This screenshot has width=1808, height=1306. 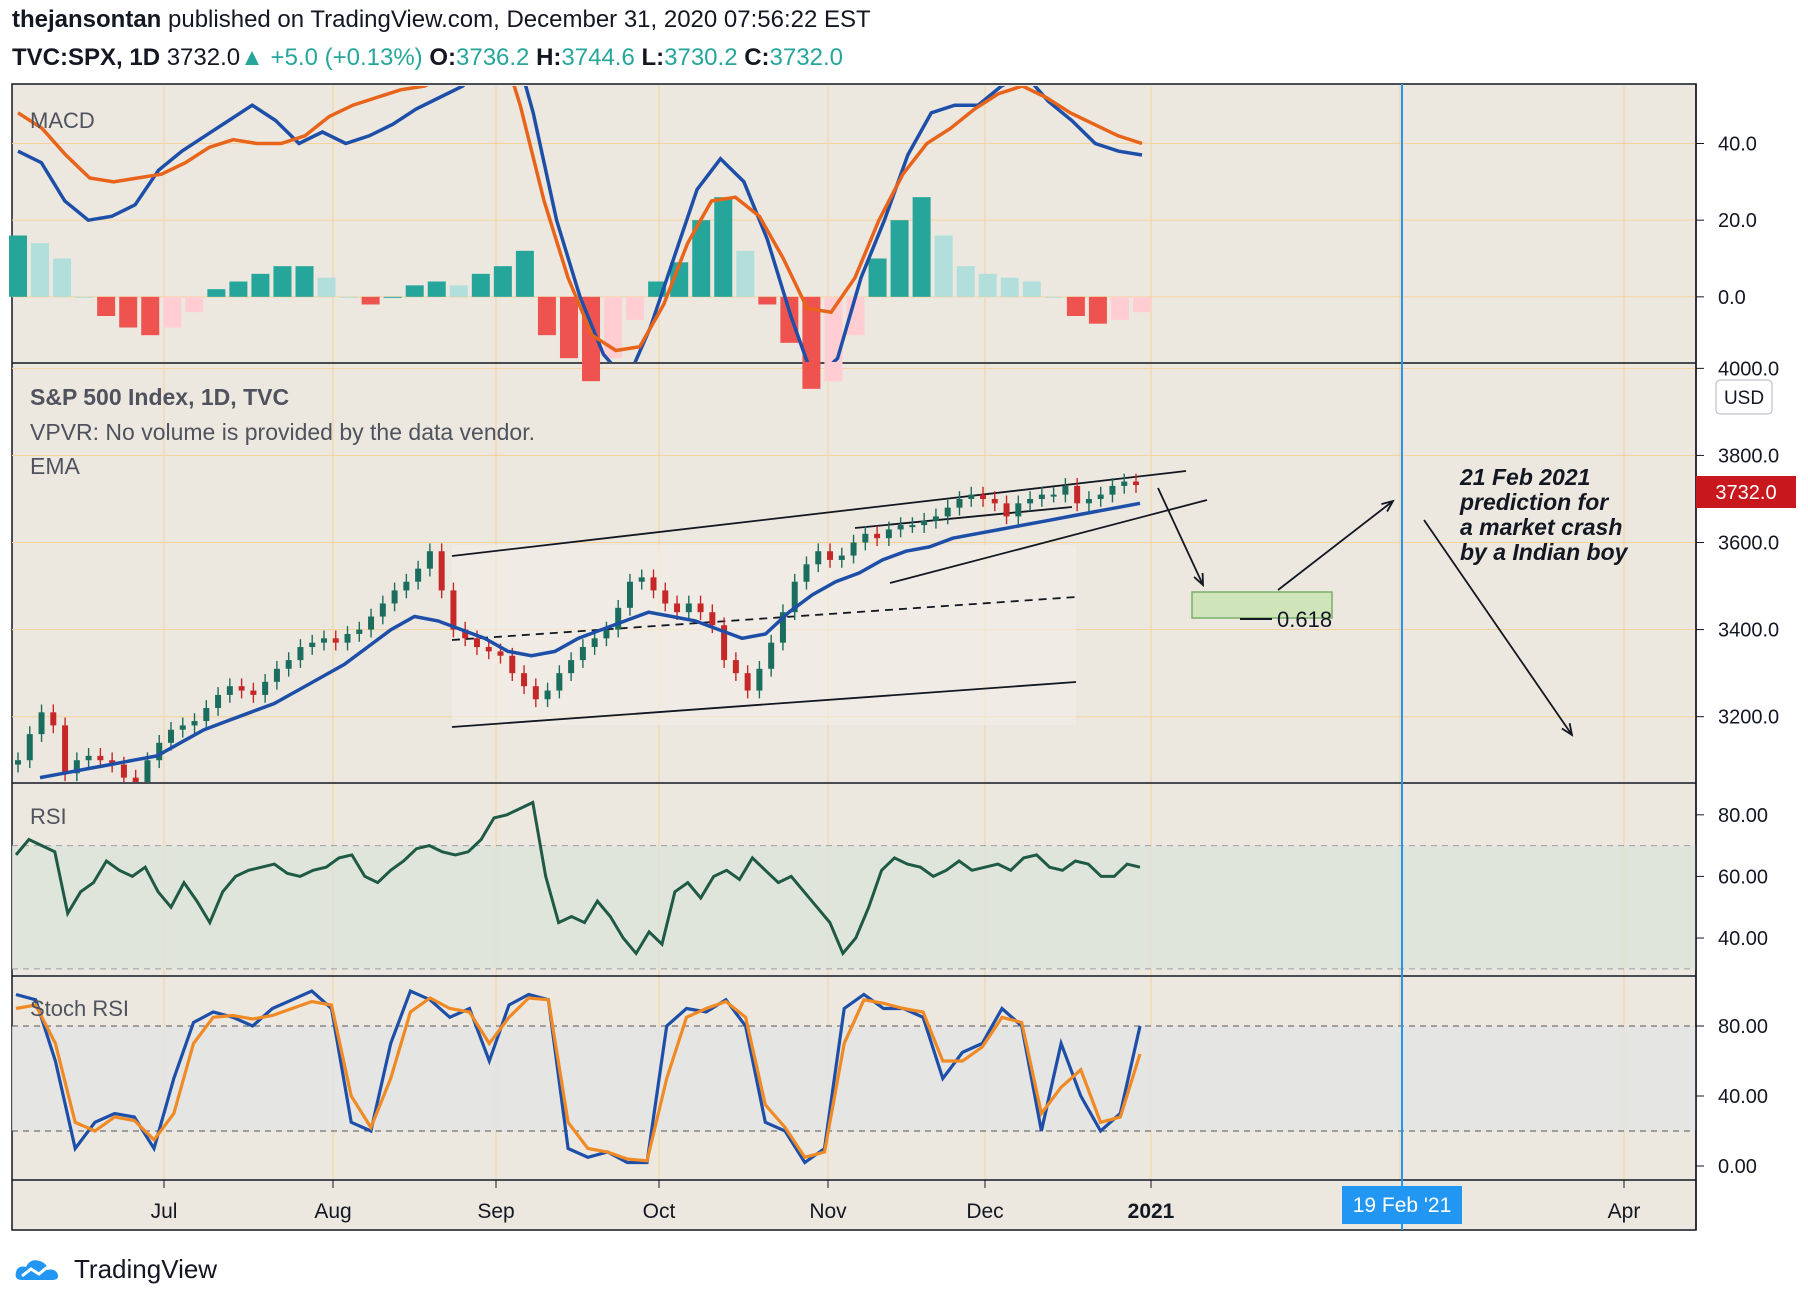 What do you see at coordinates (963, 517) in the screenshot?
I see `wedge-upper-line` at bounding box center [963, 517].